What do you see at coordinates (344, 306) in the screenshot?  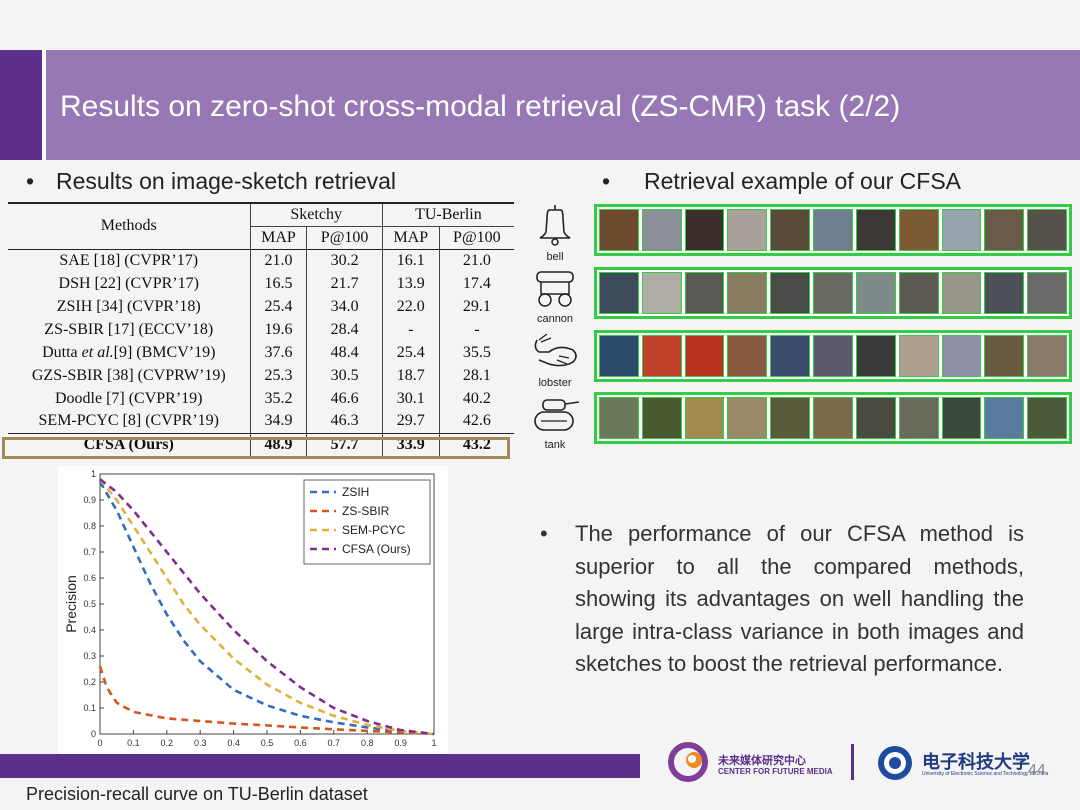 I see `value-cell: 34.0` at bounding box center [344, 306].